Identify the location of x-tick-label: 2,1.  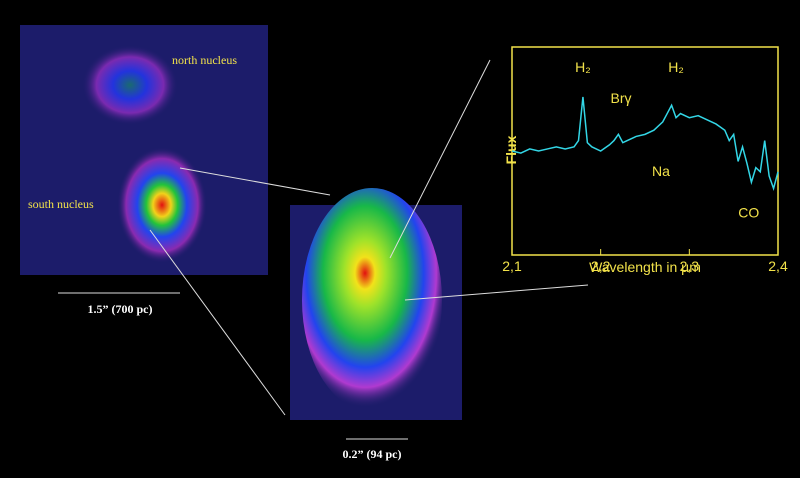
(512, 266).